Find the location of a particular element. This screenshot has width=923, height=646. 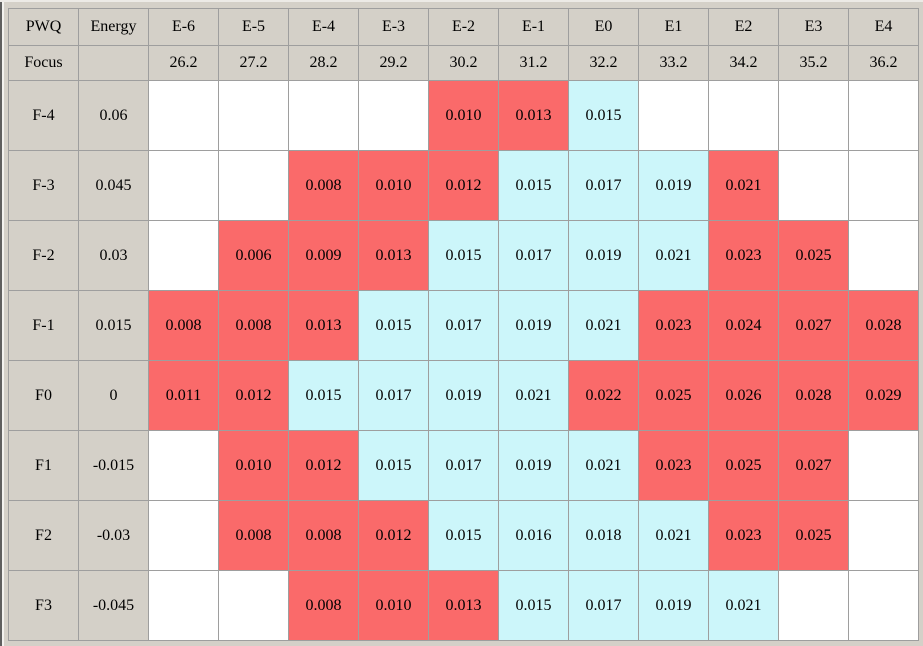

cell-f-1-e0: 0.021 is located at coordinates (603, 325).